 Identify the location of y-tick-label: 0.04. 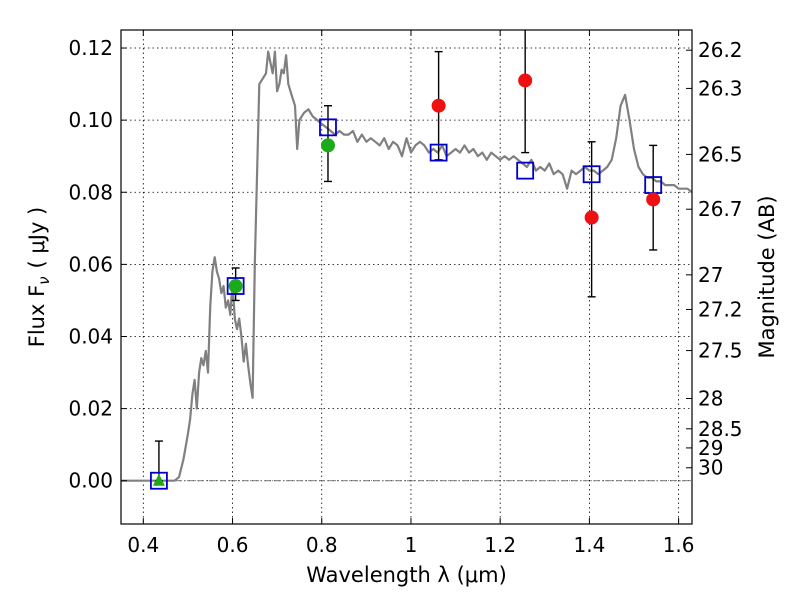
(90, 336).